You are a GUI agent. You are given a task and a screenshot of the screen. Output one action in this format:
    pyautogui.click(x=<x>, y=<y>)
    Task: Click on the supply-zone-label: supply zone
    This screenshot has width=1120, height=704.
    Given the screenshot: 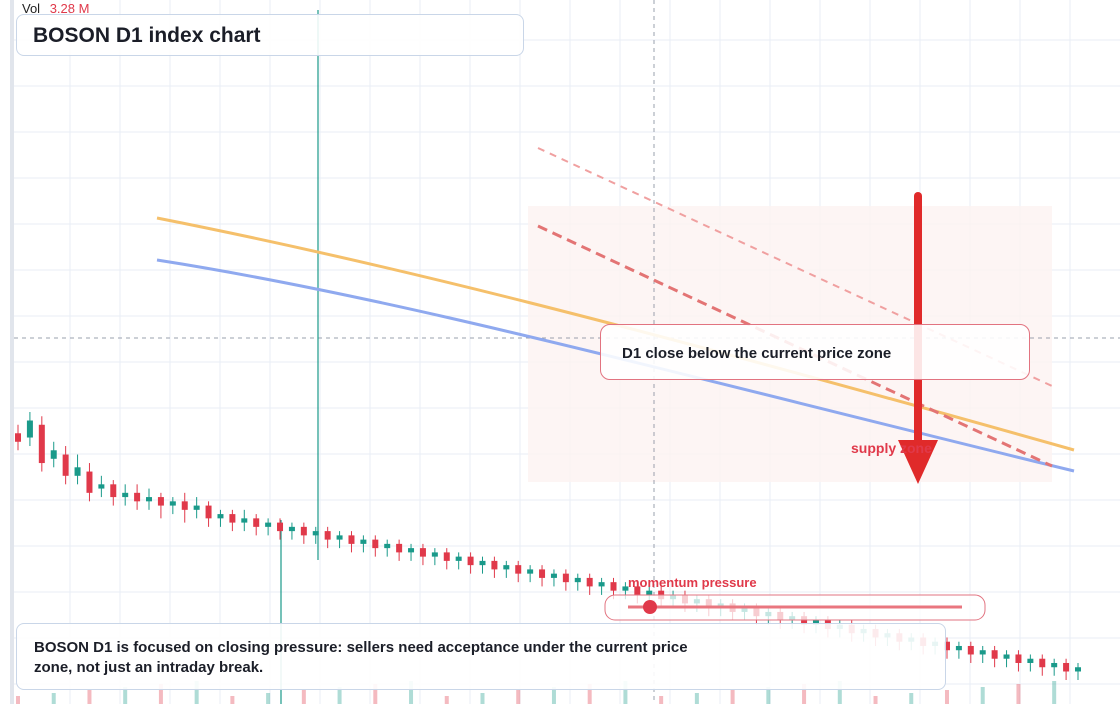 What is the action you would take?
    pyautogui.click(x=891, y=448)
    